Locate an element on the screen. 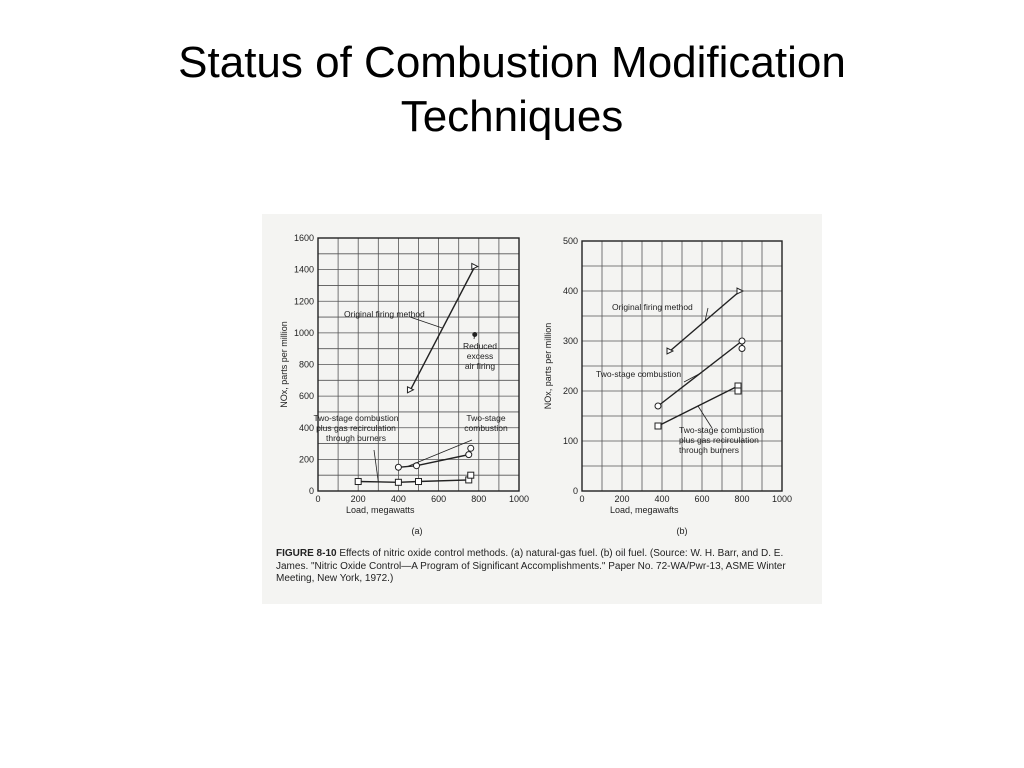  panel-a-y-tick-label: 1600 is located at coordinates (304, 238).